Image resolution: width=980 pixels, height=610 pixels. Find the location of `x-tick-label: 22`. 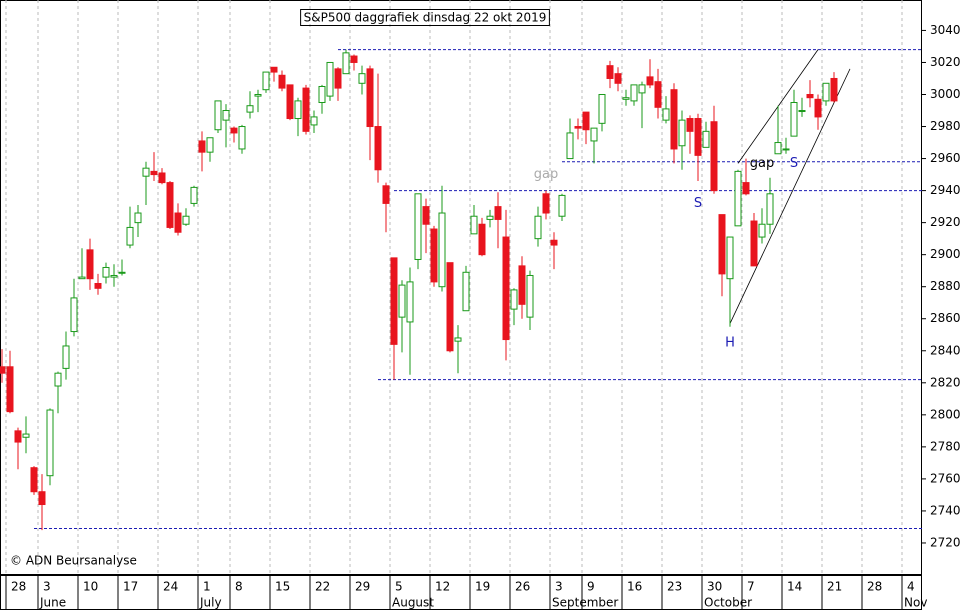

x-tick-label: 22 is located at coordinates (322, 587).